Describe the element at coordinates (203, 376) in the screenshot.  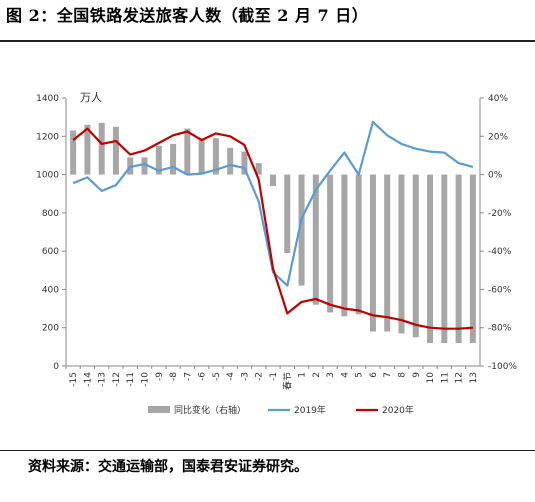
I see `x-tick-label: -6` at that location.